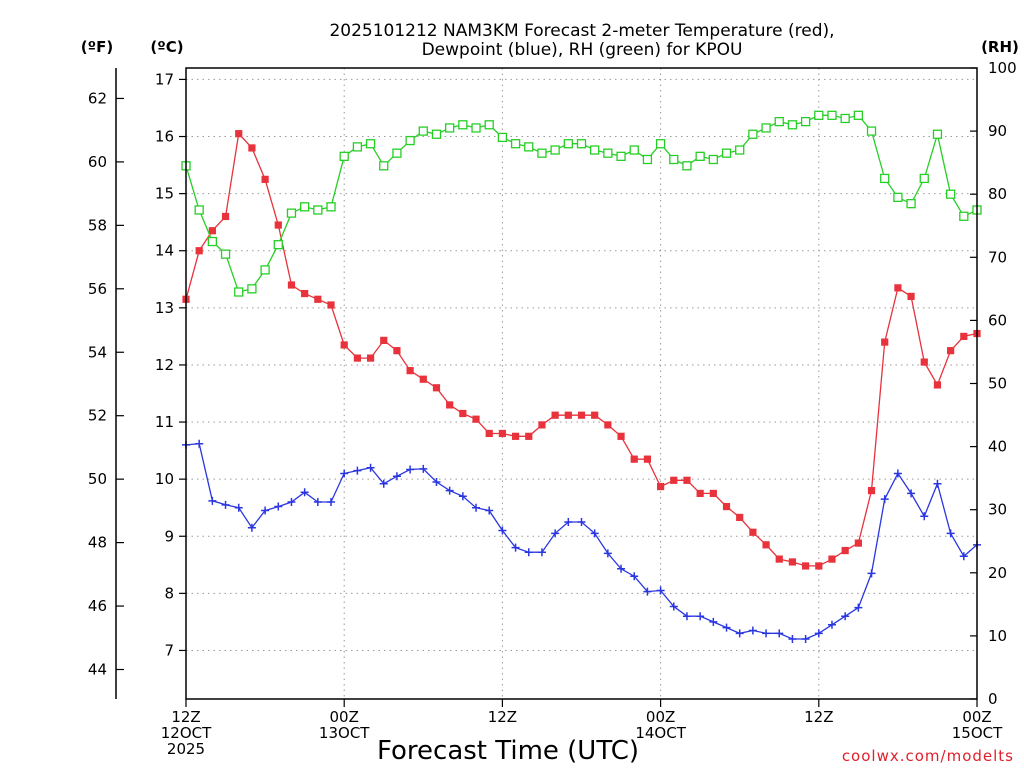  What do you see at coordinates (993, 699) in the screenshot?
I see `rh-tick-label: 0` at bounding box center [993, 699].